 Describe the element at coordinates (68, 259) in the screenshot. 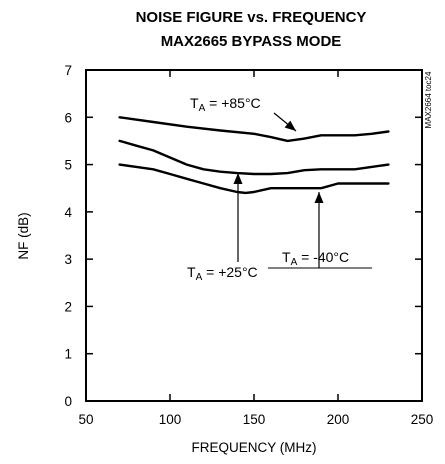

I see `y-tick-label: 3` at that location.